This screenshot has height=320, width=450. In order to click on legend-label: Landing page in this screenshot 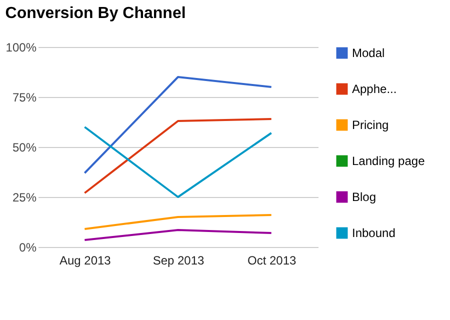, I will do `click(389, 161)`.